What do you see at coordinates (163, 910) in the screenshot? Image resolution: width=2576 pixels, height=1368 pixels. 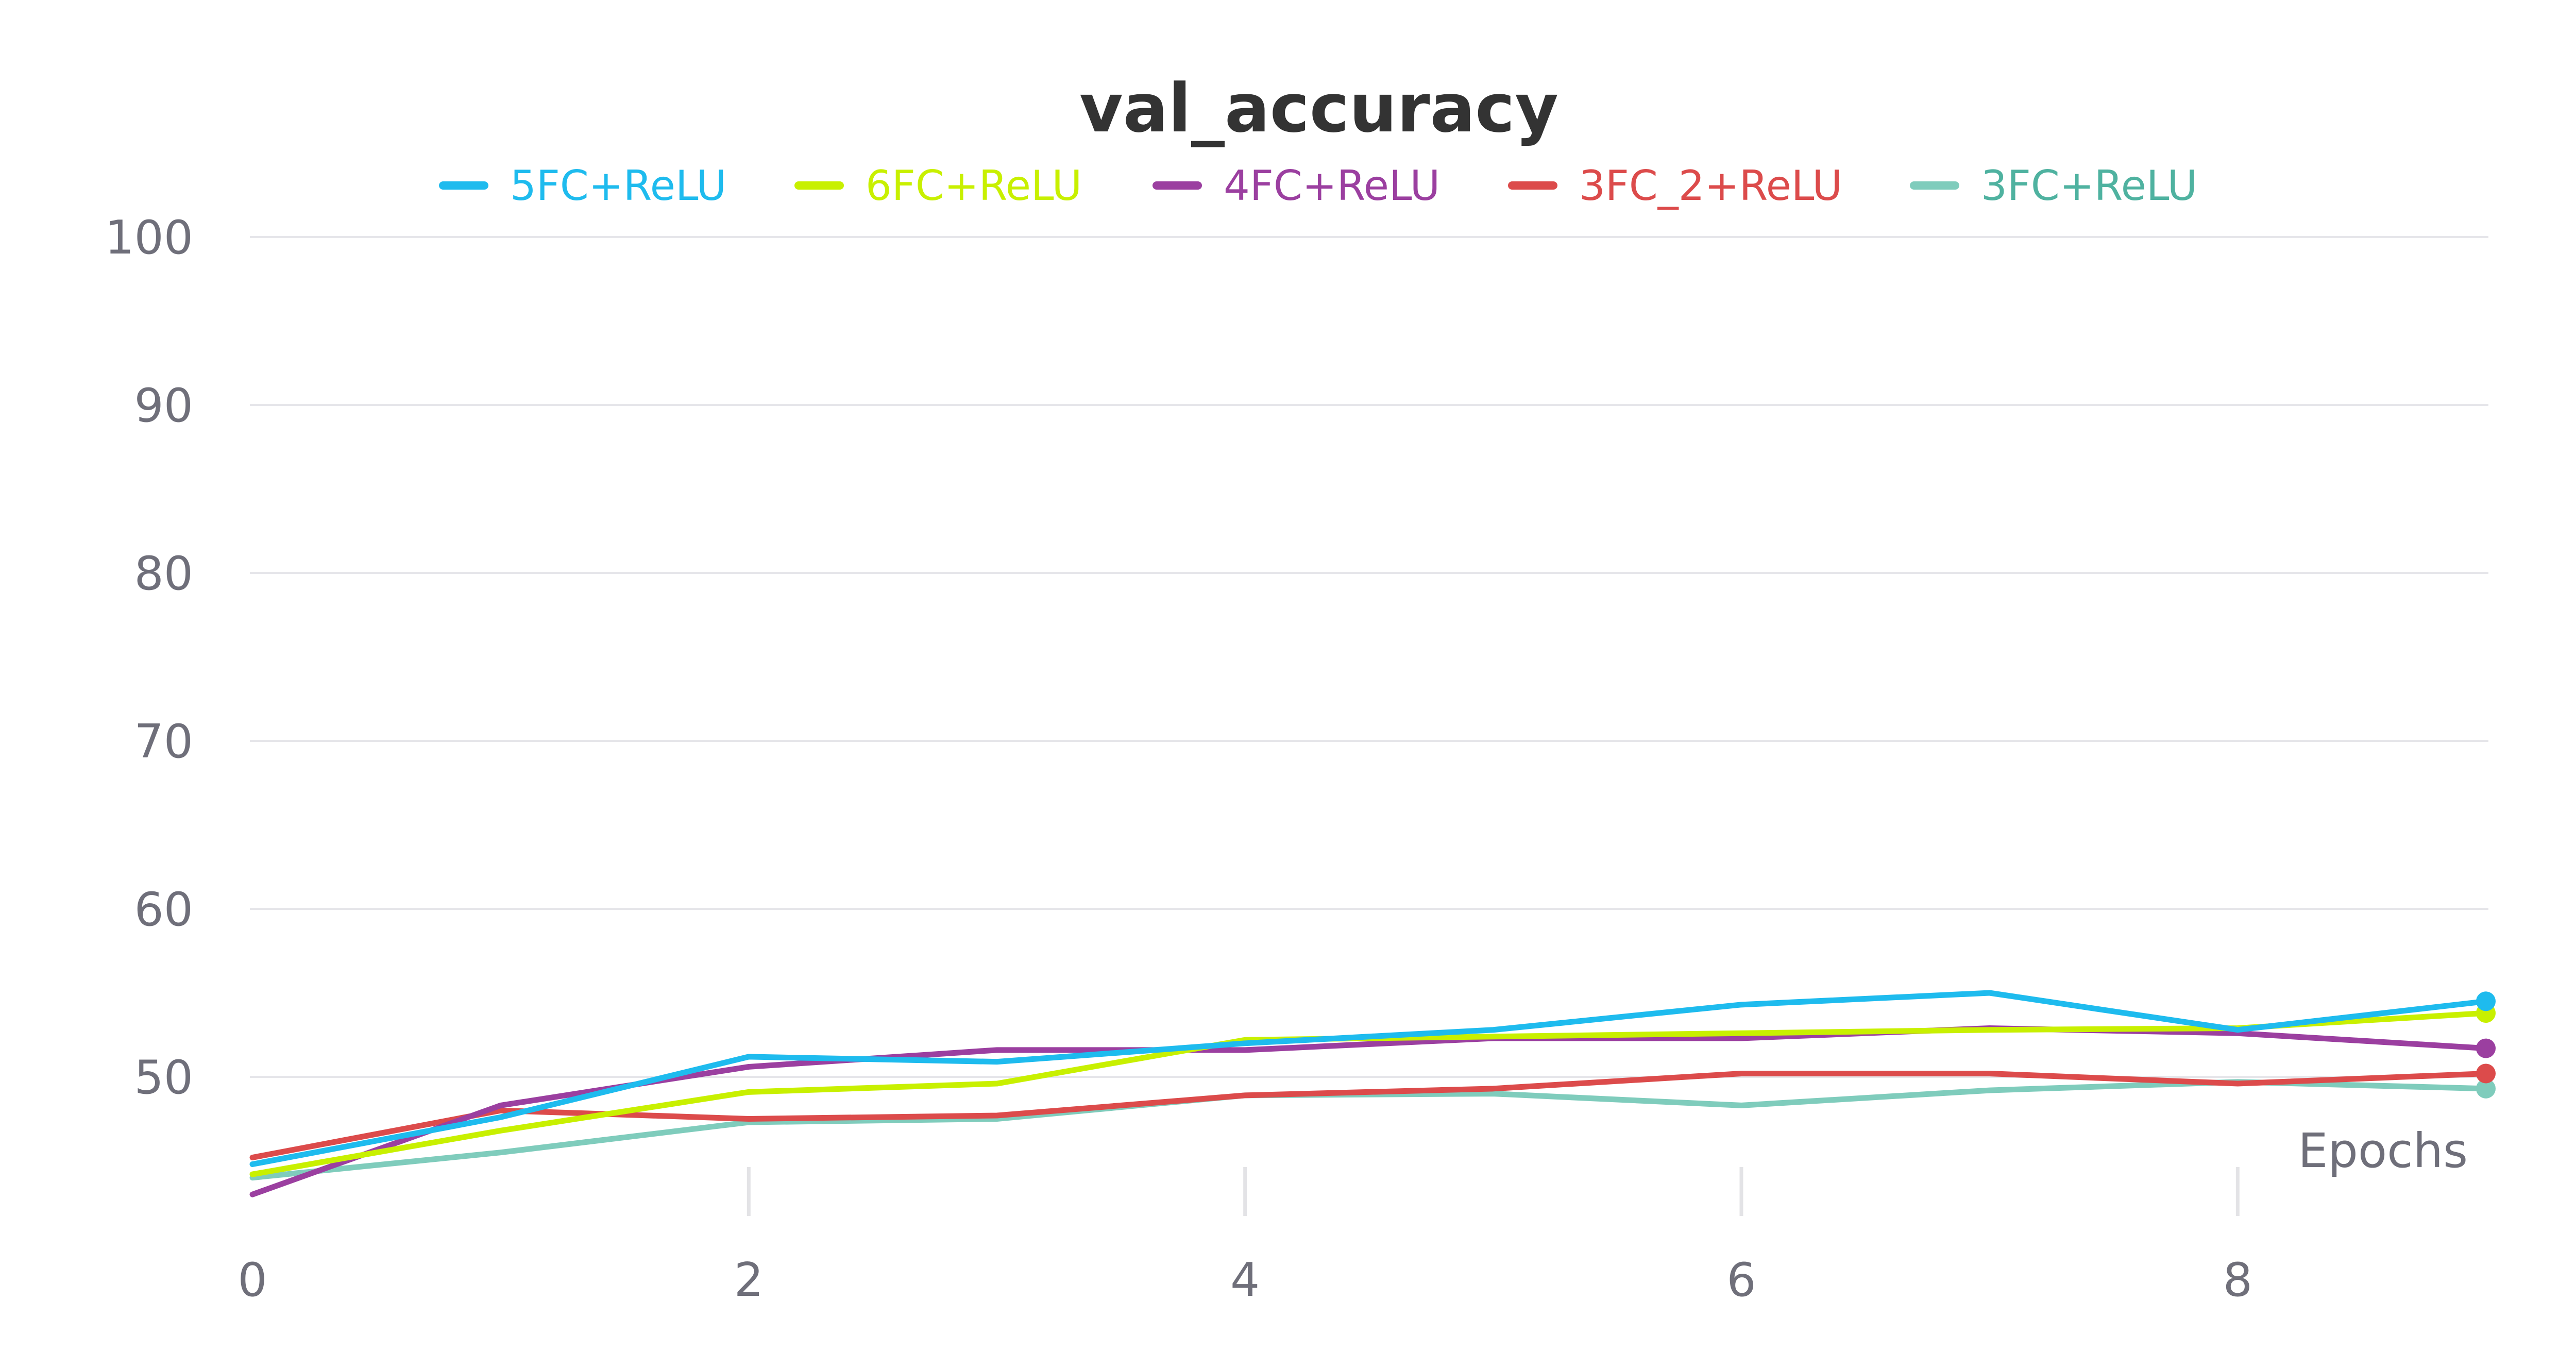 I see `y-tick-label: 60` at bounding box center [163, 910].